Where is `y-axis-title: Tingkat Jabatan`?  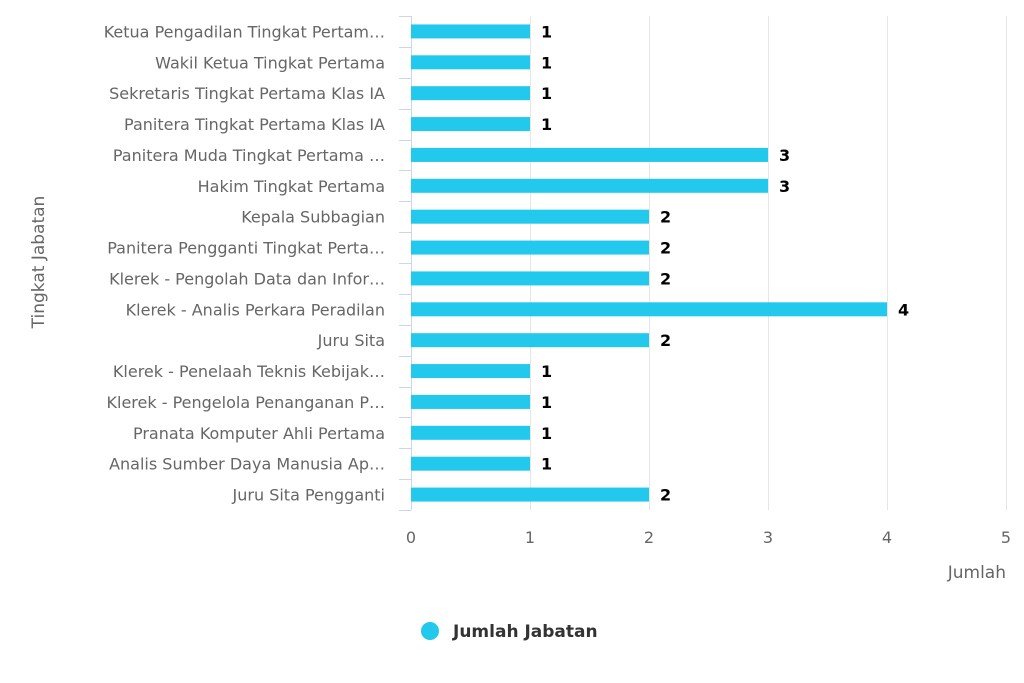
y-axis-title: Tingkat Jabatan is located at coordinates (39, 263).